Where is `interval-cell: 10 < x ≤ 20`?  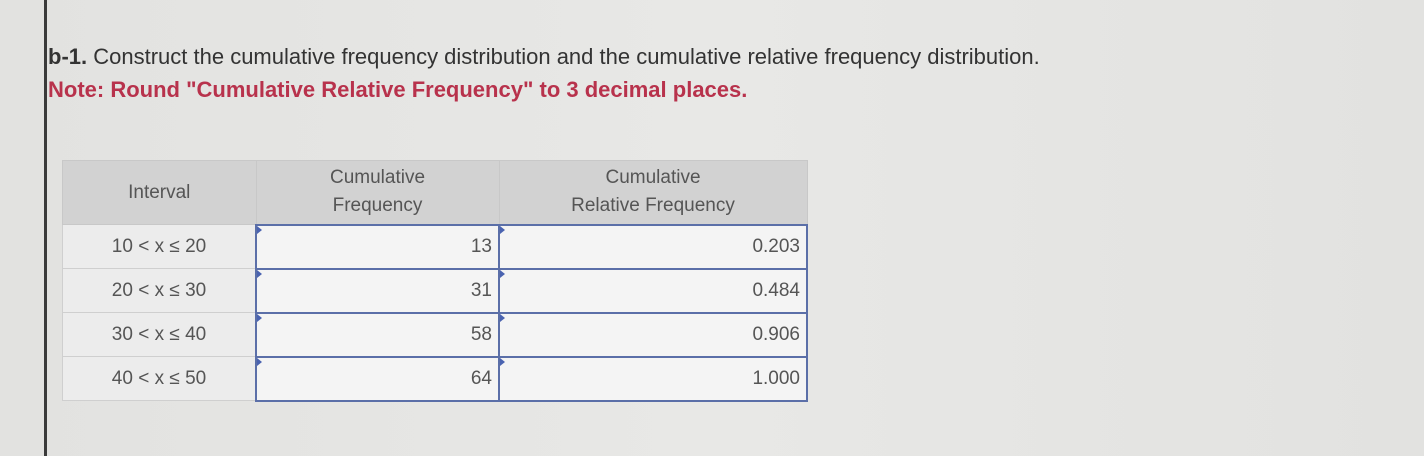 interval-cell: 10 < x ≤ 20 is located at coordinates (159, 246).